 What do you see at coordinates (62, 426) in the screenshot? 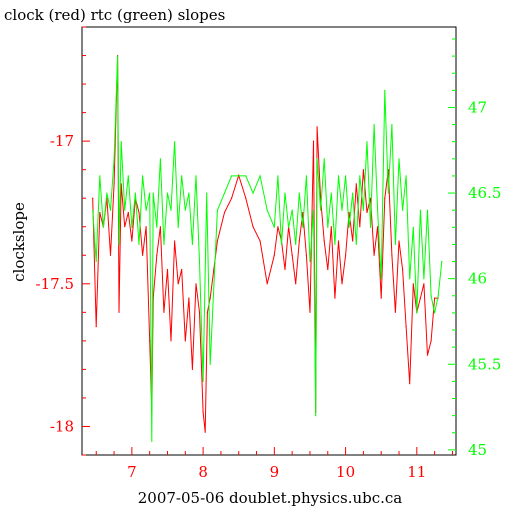
I see `left-y-tick-label: -18` at bounding box center [62, 426].